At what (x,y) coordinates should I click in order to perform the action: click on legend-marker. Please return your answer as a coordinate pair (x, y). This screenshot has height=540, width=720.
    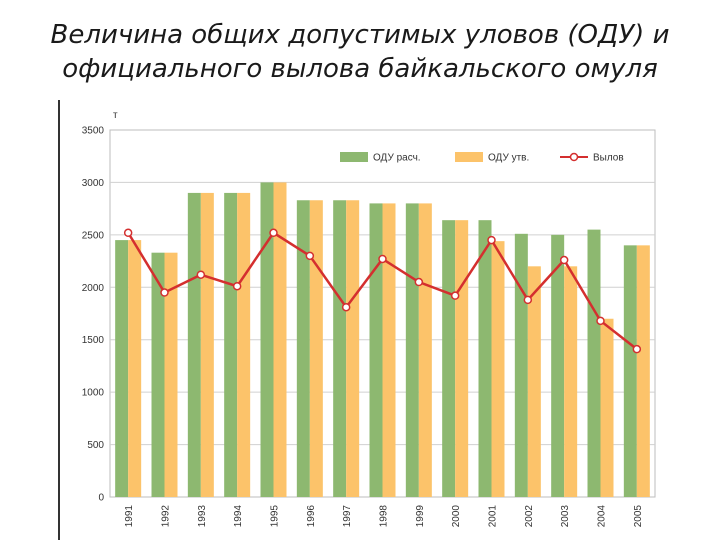
    Looking at the image, I should click on (574, 157).